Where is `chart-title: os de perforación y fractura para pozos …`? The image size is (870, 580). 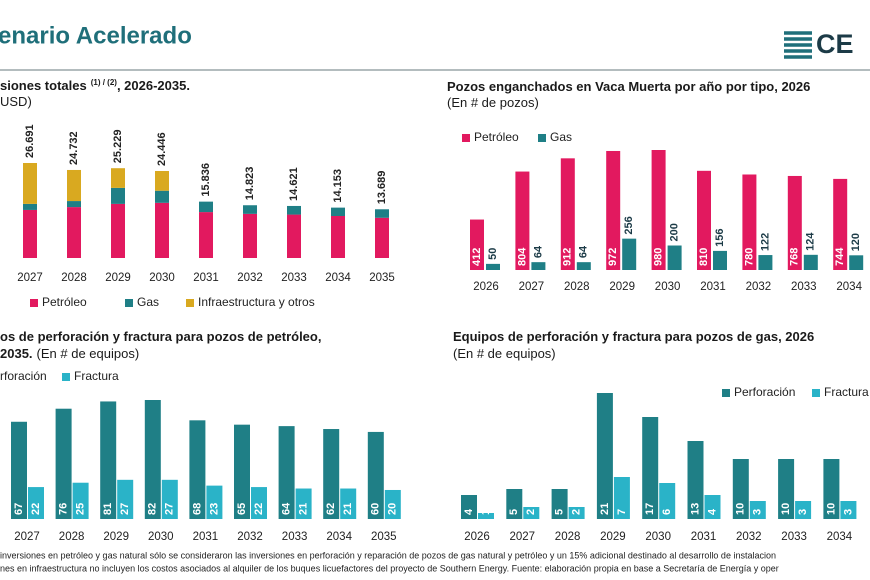 chart-title: os de perforación y fractura para pozos … is located at coordinates (160, 336).